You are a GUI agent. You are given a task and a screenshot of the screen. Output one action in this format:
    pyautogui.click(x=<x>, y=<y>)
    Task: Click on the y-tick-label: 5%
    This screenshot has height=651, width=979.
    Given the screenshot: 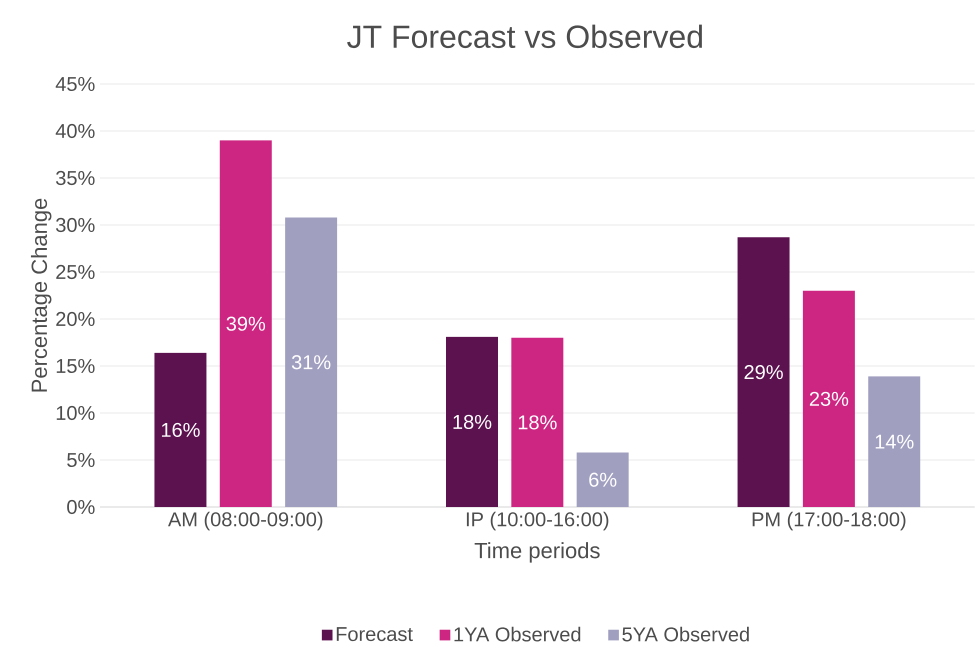 What is the action you would take?
    pyautogui.click(x=81, y=460)
    